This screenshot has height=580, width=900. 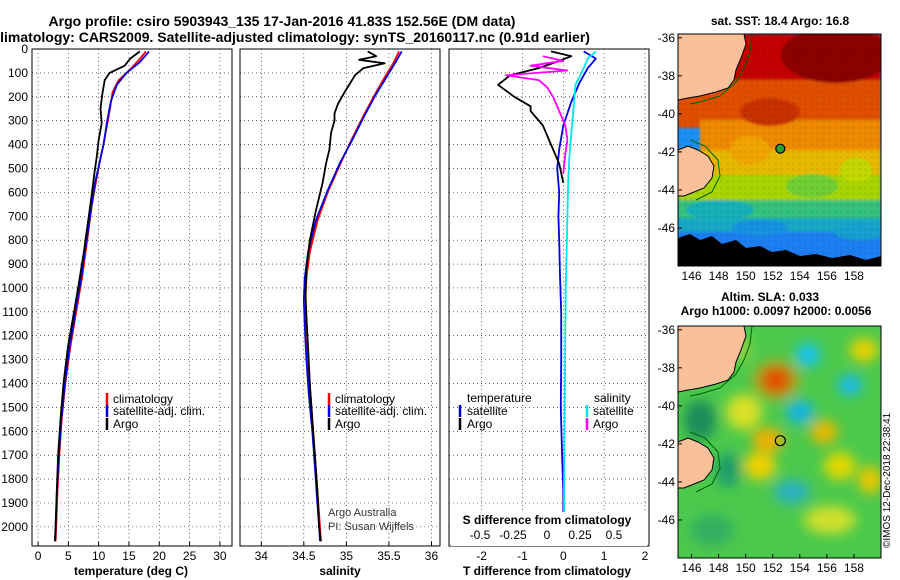 I want to click on depth-tick-label: 1200, so click(x=14, y=336).